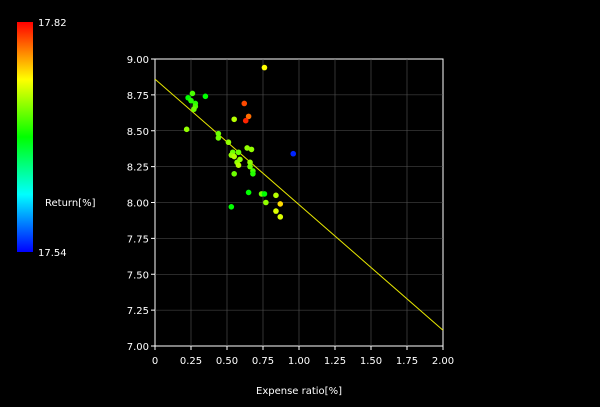  Describe the element at coordinates (240, 142) in the screenshot. I see `data-points` at that location.